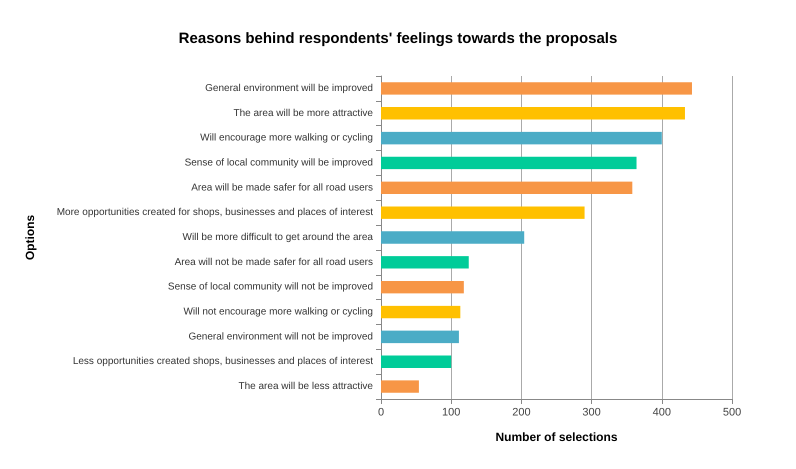 Image resolution: width=796 pixels, height=469 pixels. Describe the element at coordinates (398, 38) in the screenshot. I see `chart-title: Reasons behind respondents' feelings towards the proposals` at that location.